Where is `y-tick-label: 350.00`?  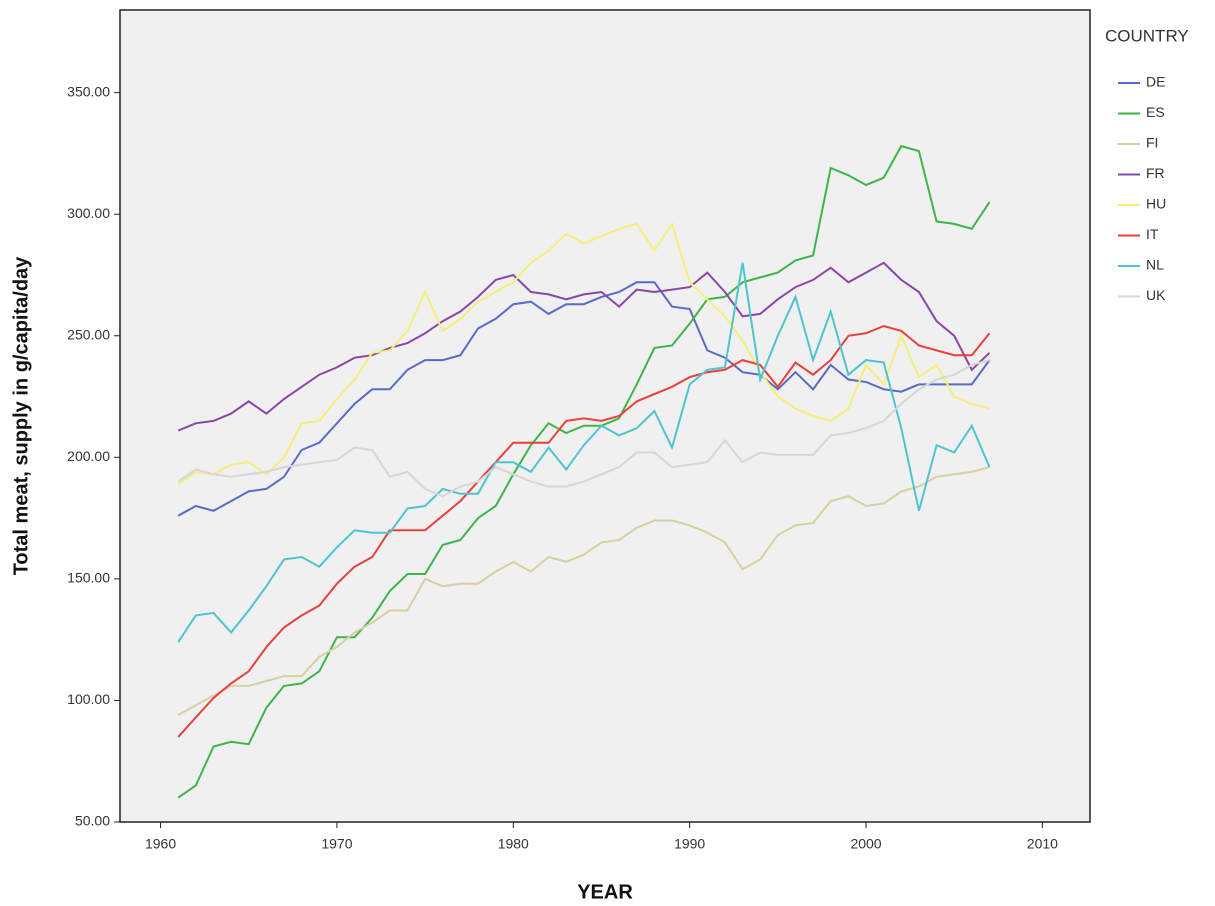
y-tick-label: 350.00 is located at coordinates (88, 91).